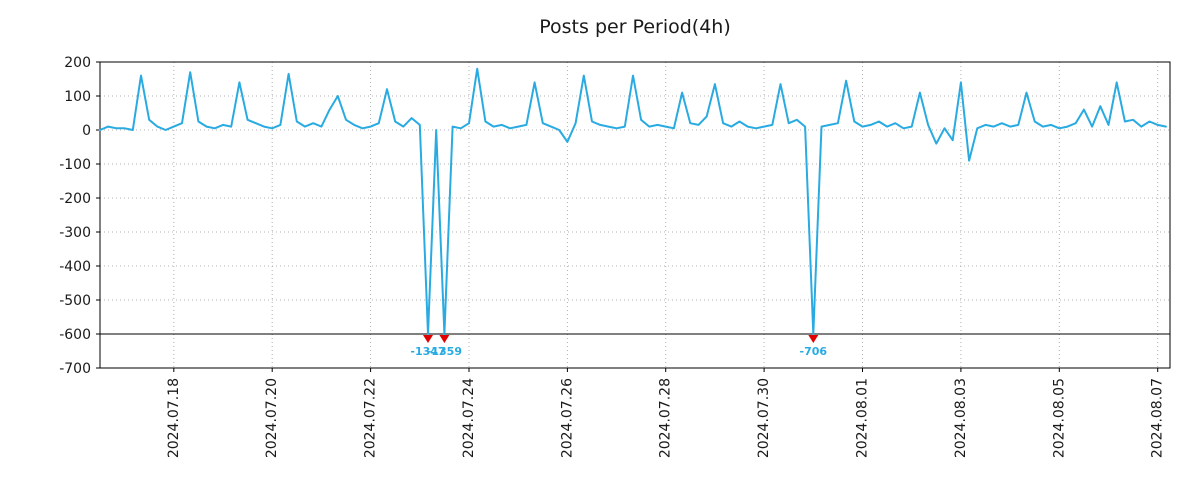 The height and width of the screenshot is (500, 1200). I want to click on y-tick-label: 0, so click(86, 131).